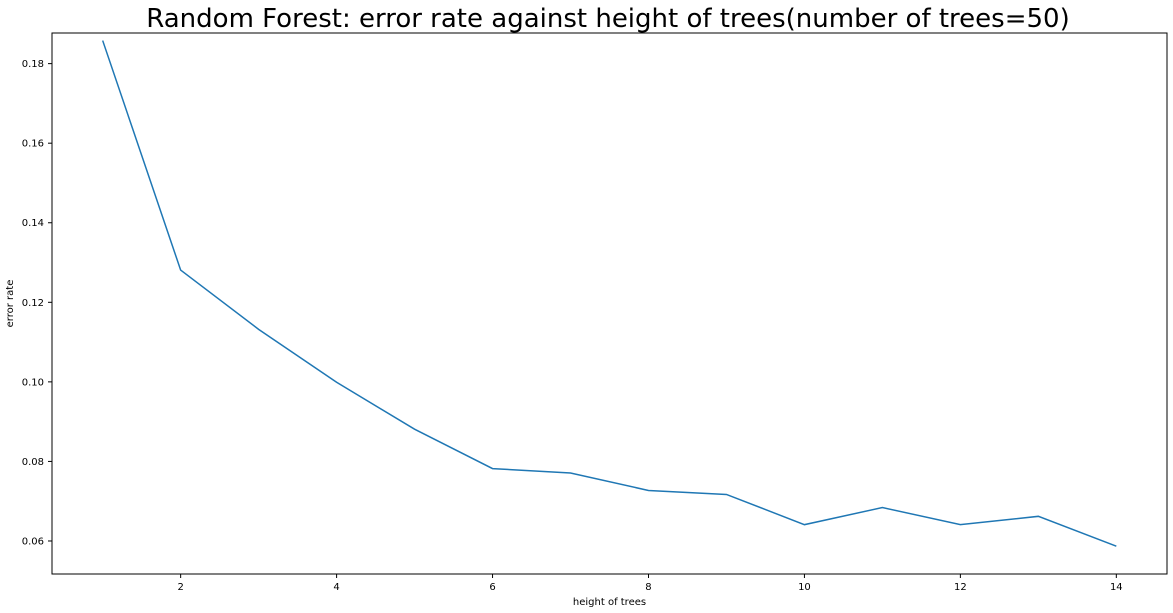  What do you see at coordinates (33, 303) in the screenshot?
I see `y-tick-label: 0.12` at bounding box center [33, 303].